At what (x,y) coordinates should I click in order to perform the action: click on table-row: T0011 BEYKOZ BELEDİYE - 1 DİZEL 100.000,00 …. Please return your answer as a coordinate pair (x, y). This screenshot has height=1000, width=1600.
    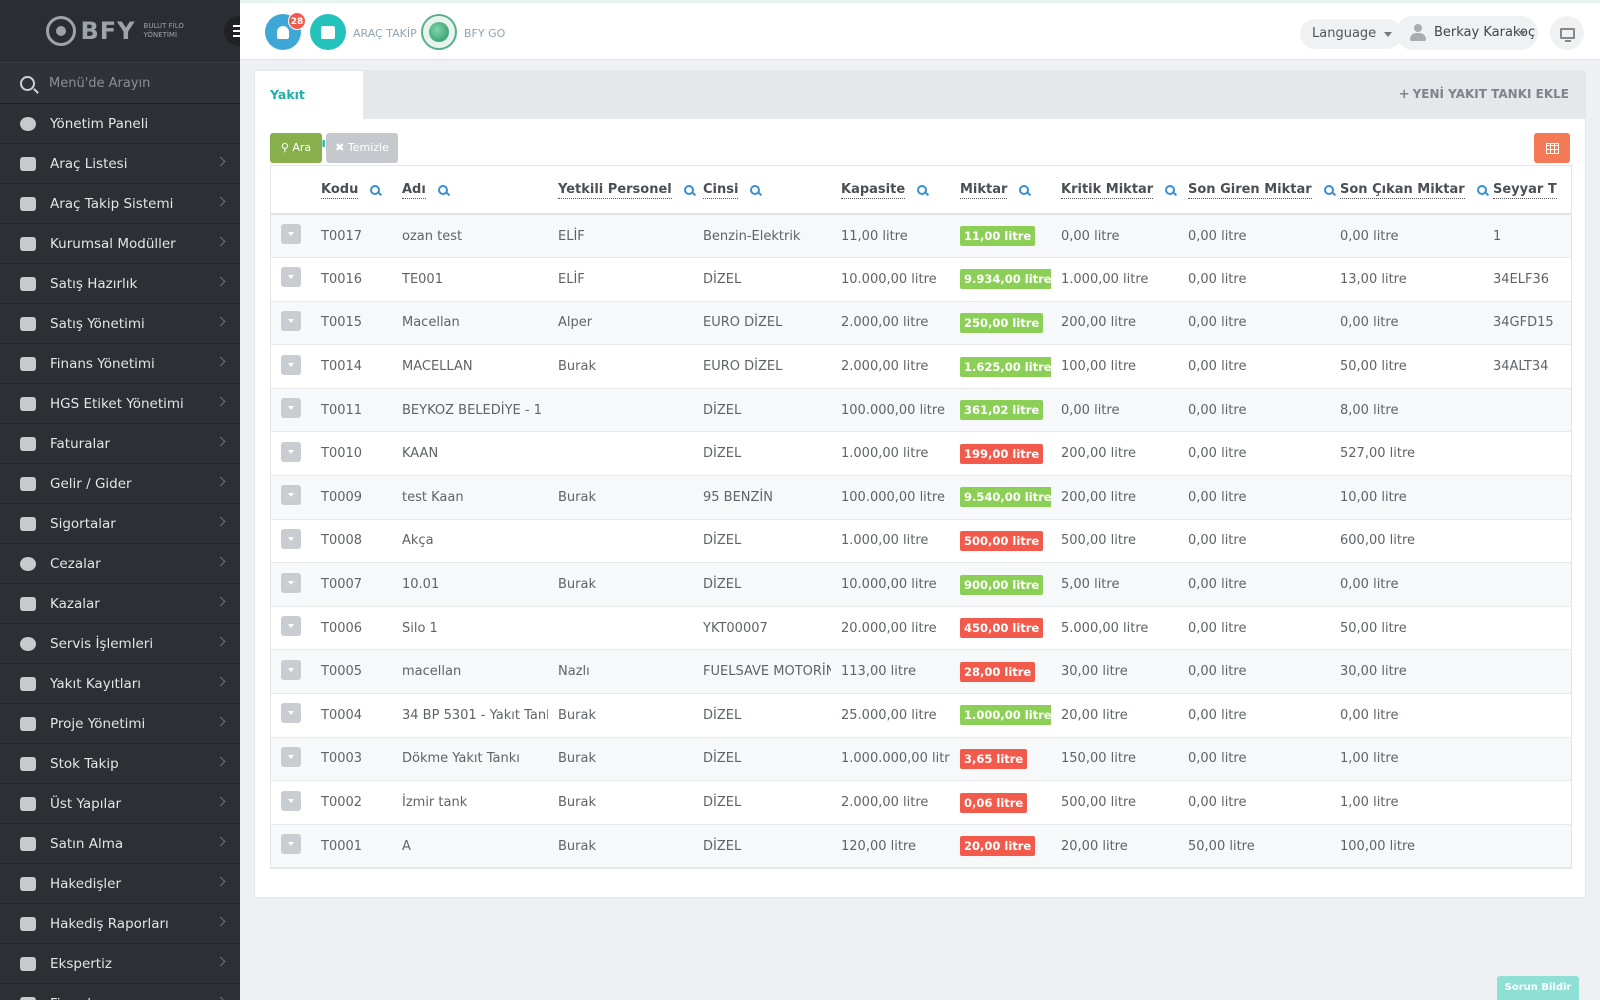
    Looking at the image, I should click on (921, 410).